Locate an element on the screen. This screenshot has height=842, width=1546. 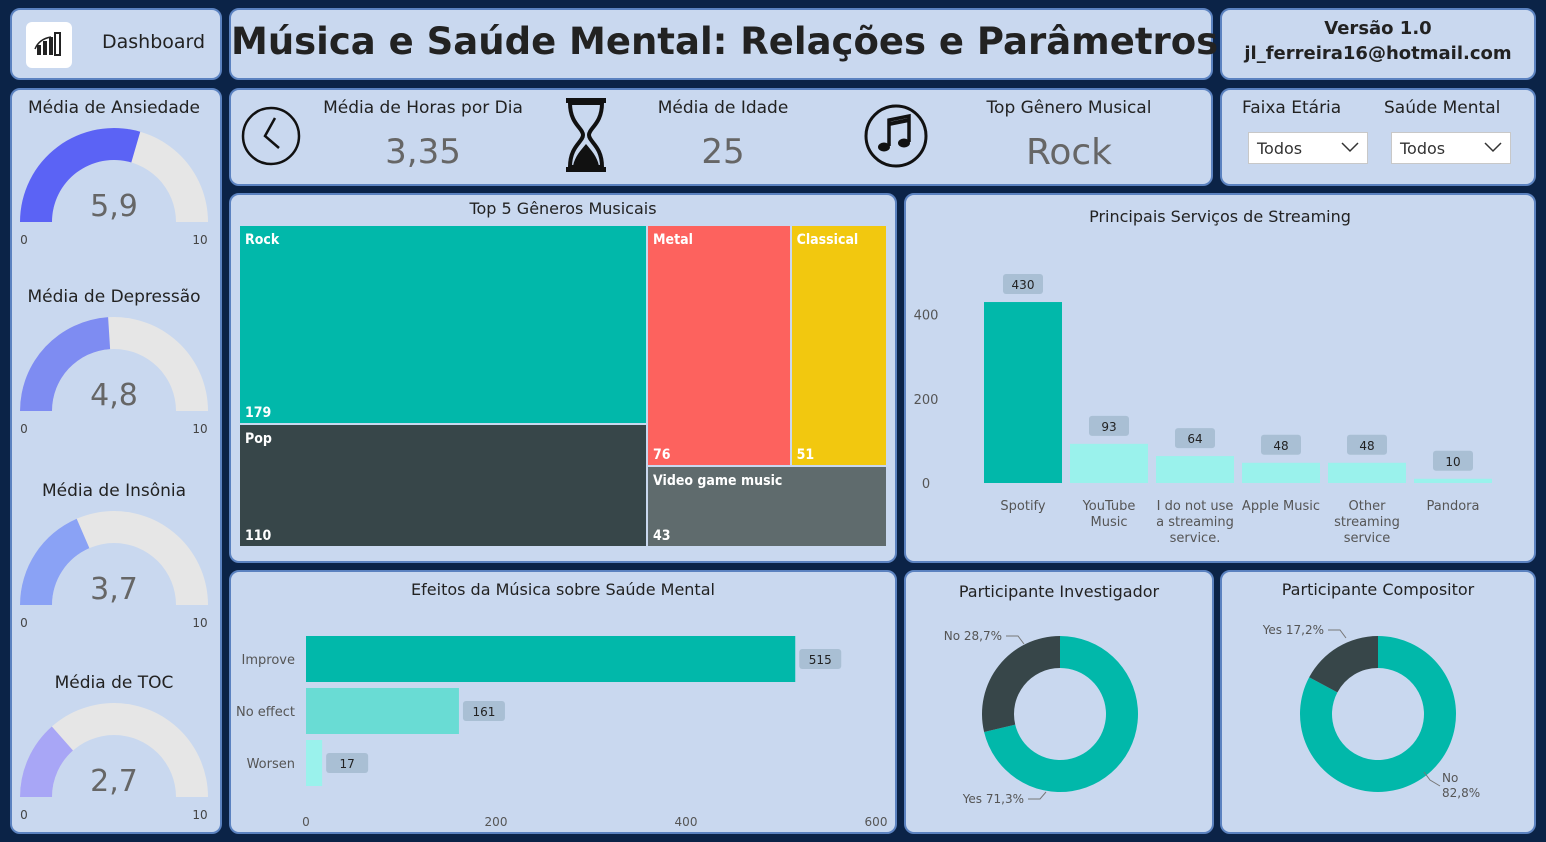
kpi-age-value: 25 is located at coordinates (723, 152).